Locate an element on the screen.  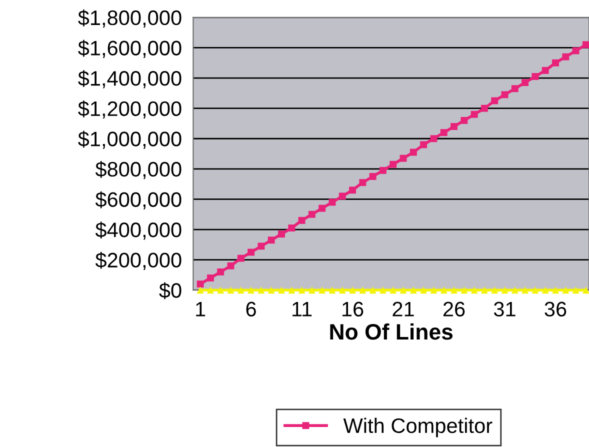
legend-label: With Competitor is located at coordinates (417, 428).